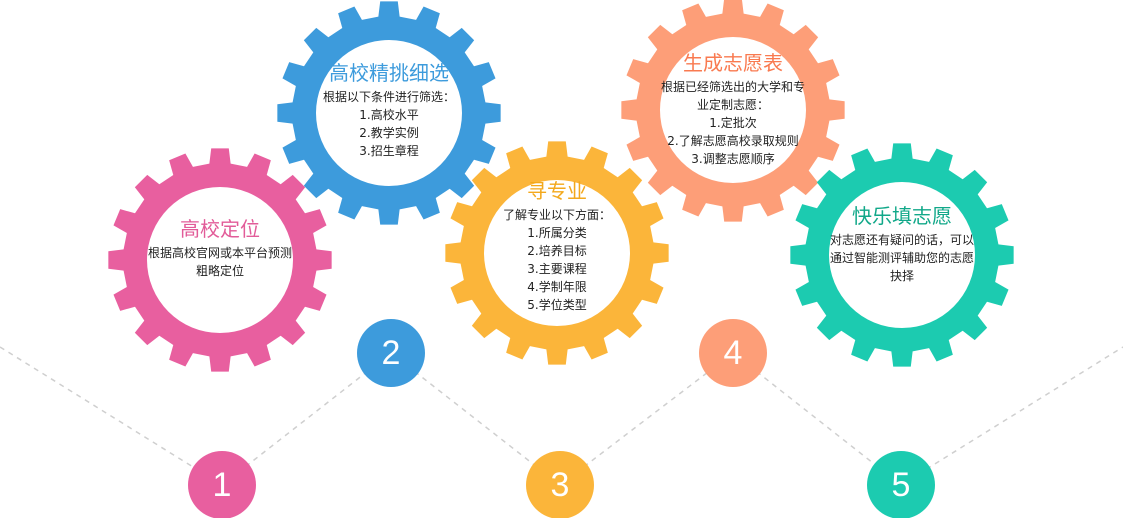  What do you see at coordinates (557, 269) in the screenshot?
I see `gear-major-item: 3.主要课程` at bounding box center [557, 269].